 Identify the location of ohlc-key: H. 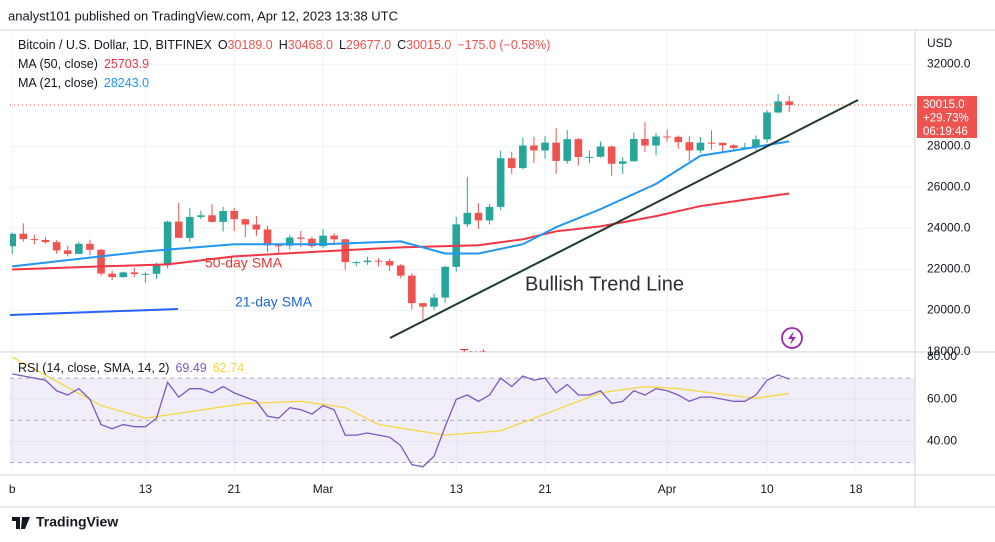
(283, 45).